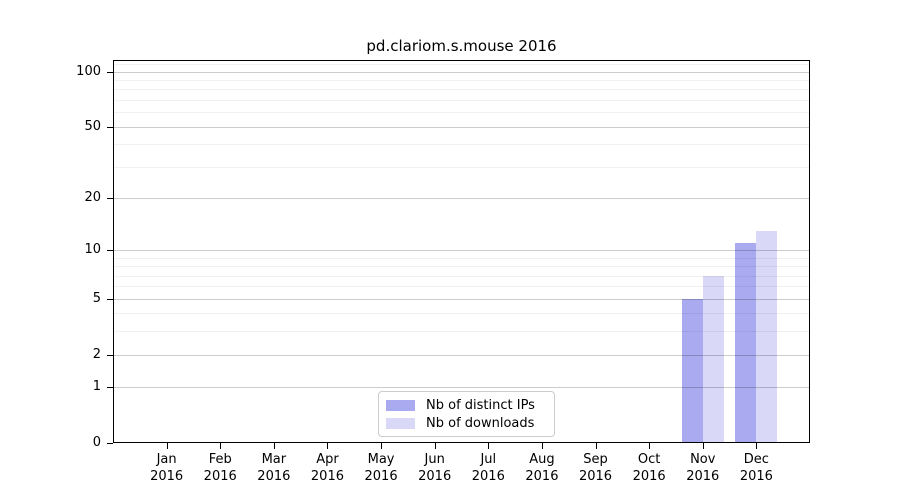 The width and height of the screenshot is (900, 500). What do you see at coordinates (435, 468) in the screenshot?
I see `x-tick-label: Jun 2016` at bounding box center [435, 468].